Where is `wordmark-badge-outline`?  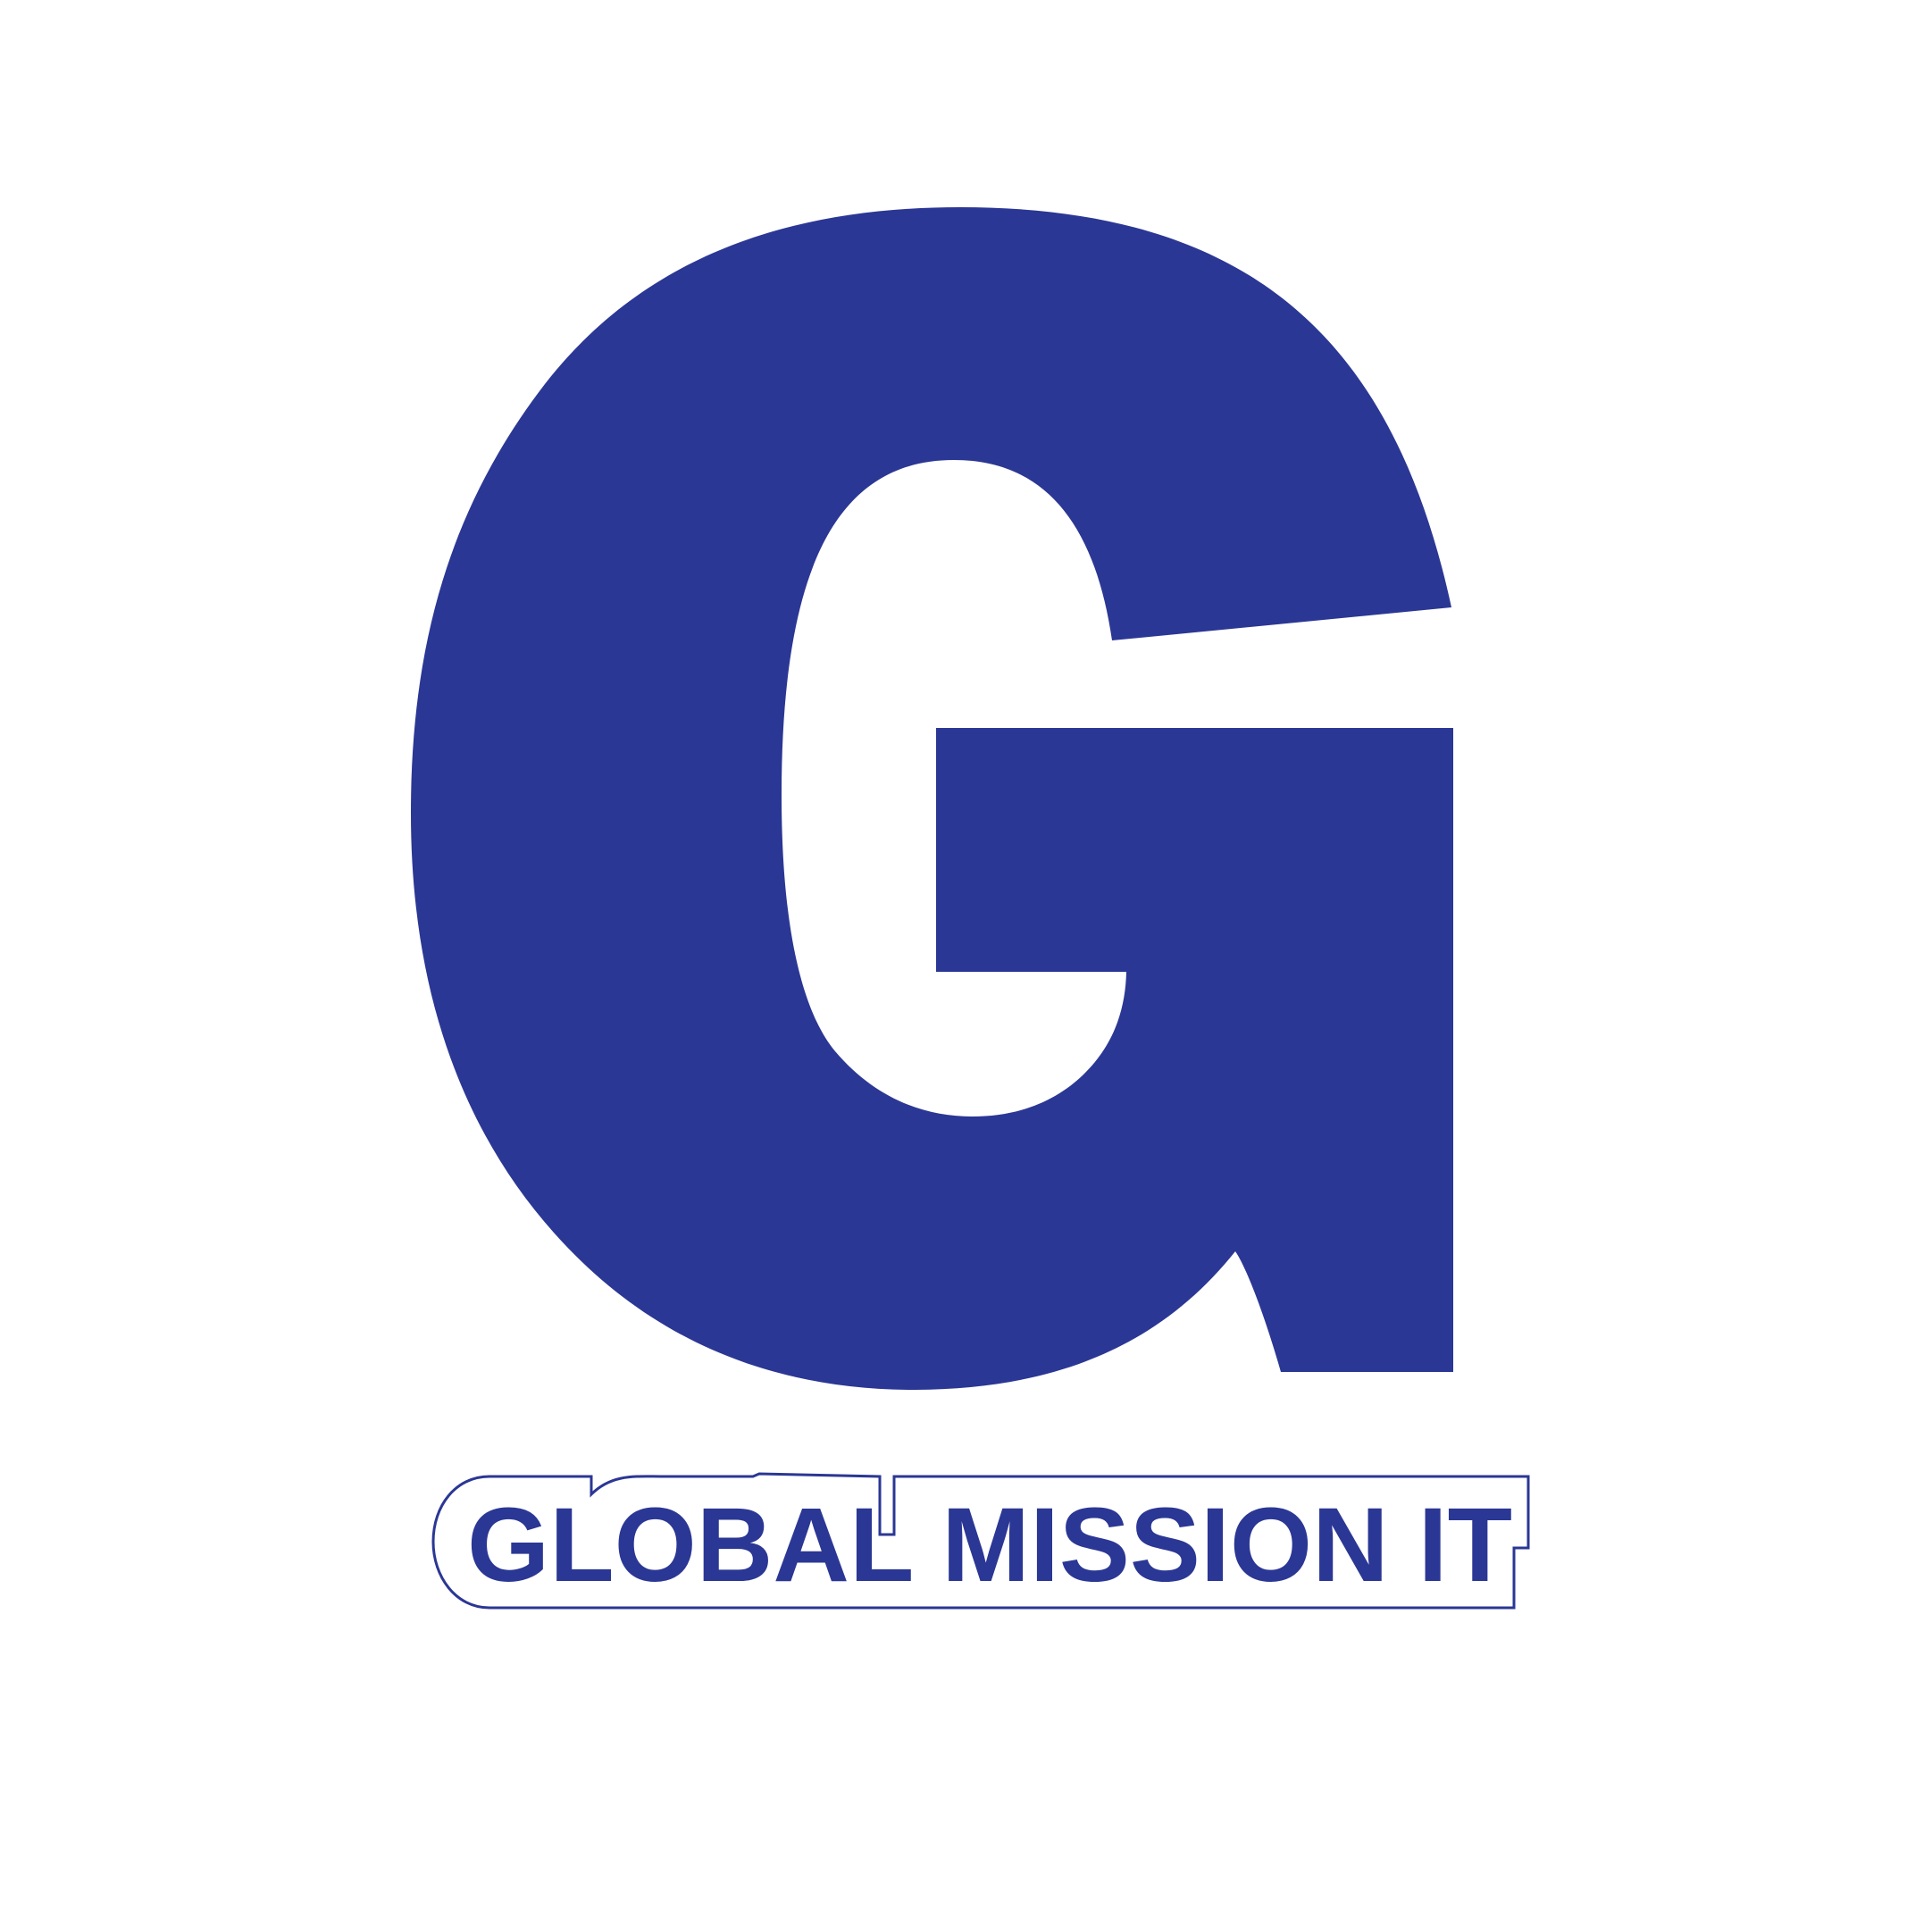
wordmark-badge-outline is located at coordinates (981, 1541).